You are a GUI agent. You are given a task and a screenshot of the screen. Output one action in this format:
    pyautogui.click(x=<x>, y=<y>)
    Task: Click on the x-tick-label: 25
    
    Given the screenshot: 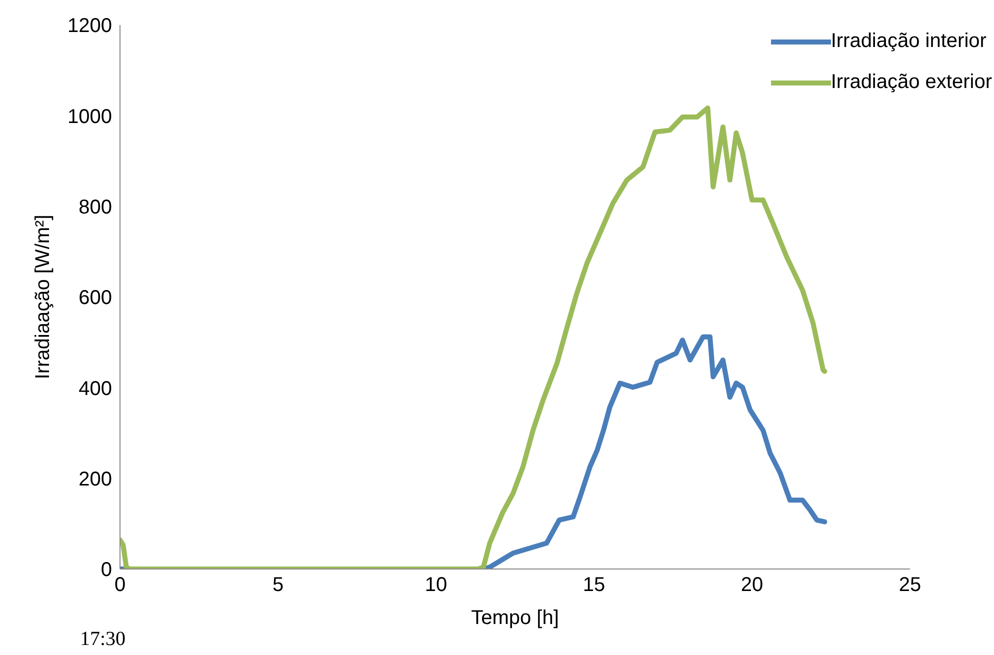 What is the action you would take?
    pyautogui.click(x=910, y=585)
    